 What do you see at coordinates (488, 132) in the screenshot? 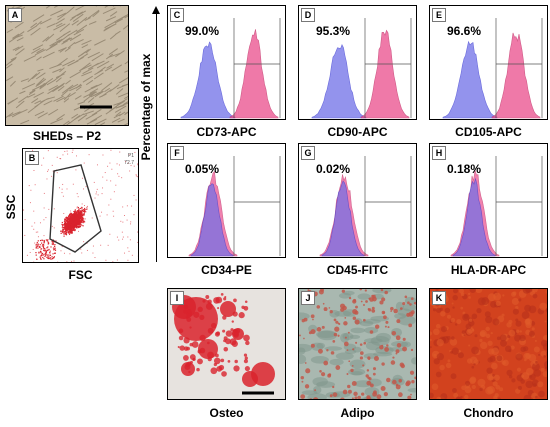
I see `marker-label: CD105-APC` at bounding box center [488, 132].